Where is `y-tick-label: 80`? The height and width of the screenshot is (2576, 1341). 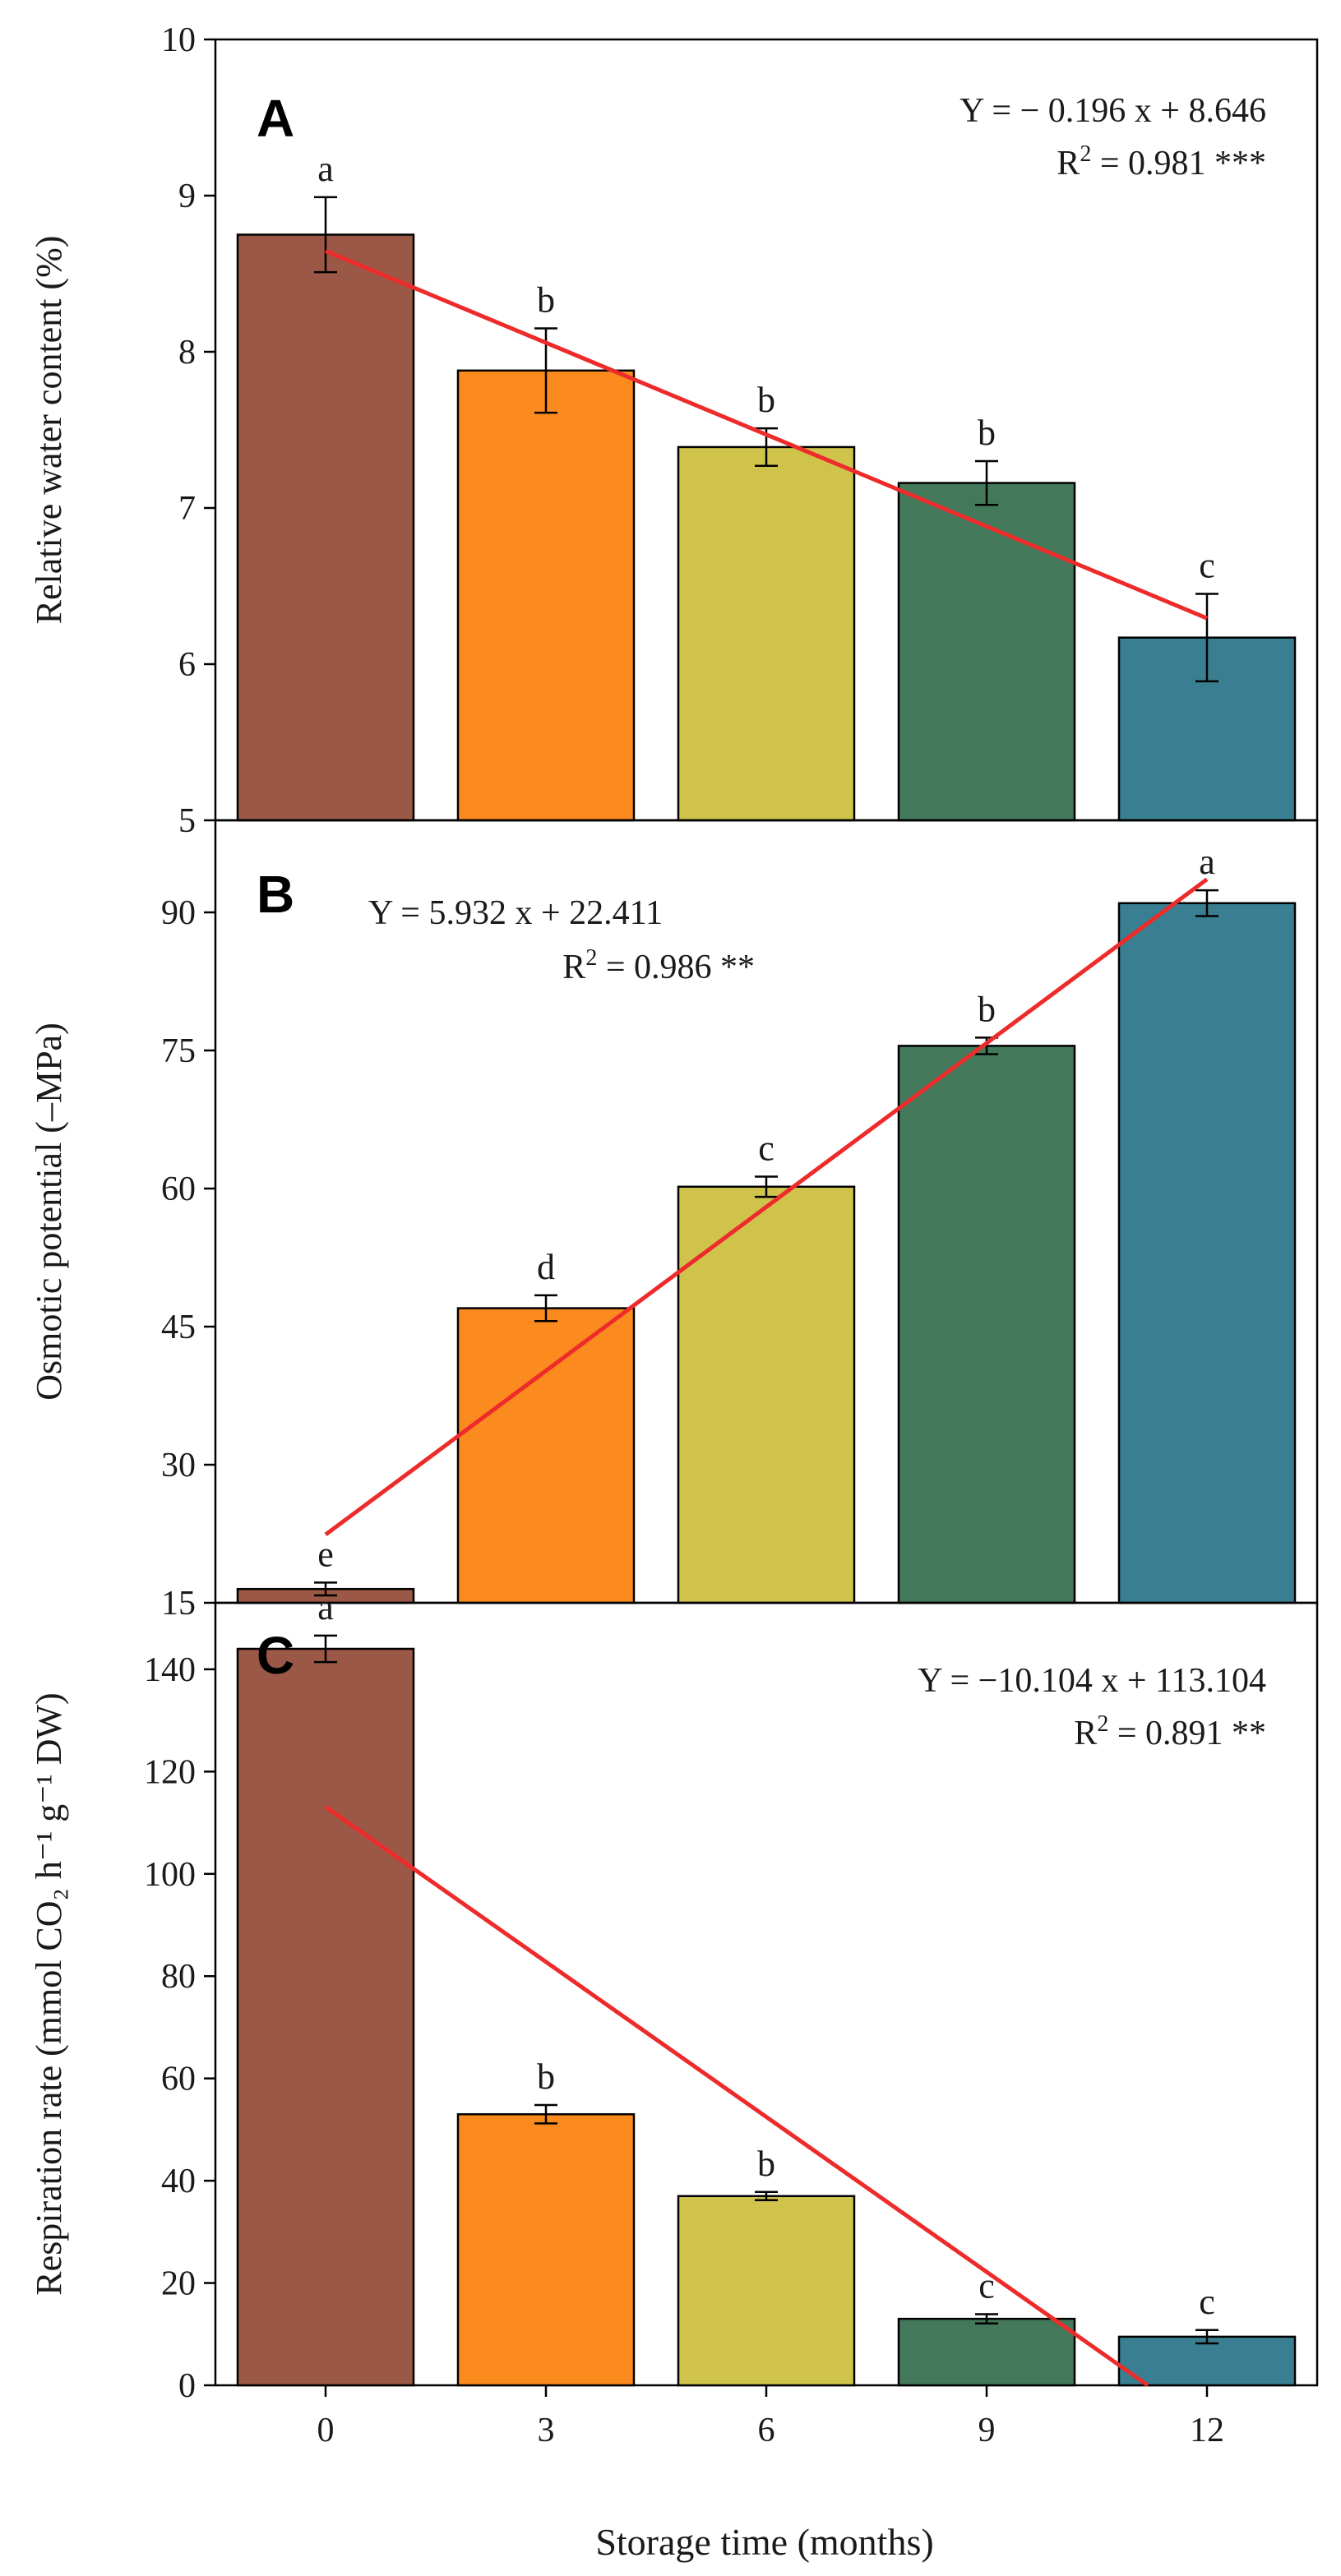
y-tick-label: 80 is located at coordinates (179, 1977).